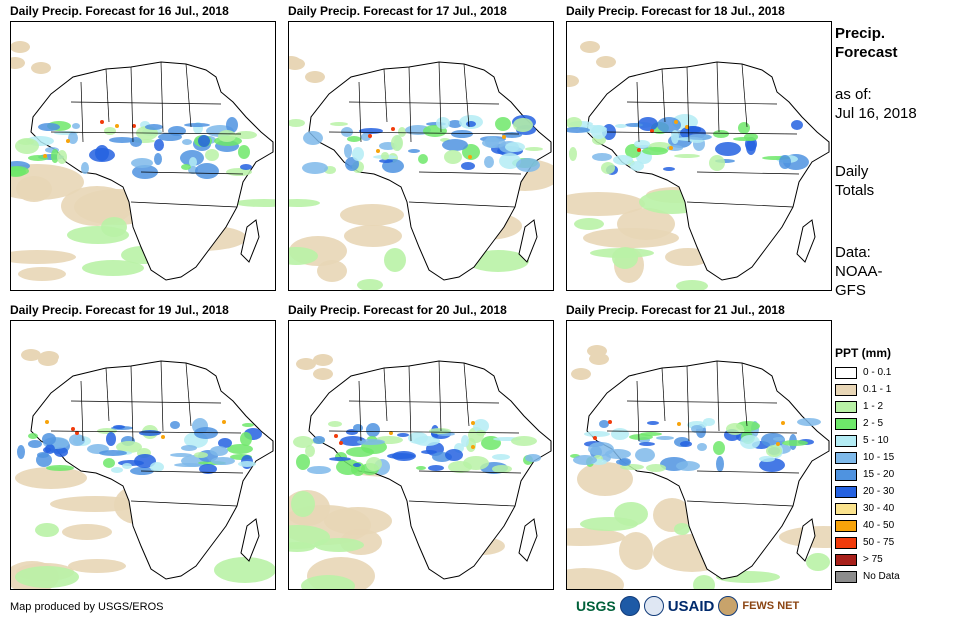 The width and height of the screenshot is (967, 626). I want to click on legend-label: 50 - 75, so click(879, 542).